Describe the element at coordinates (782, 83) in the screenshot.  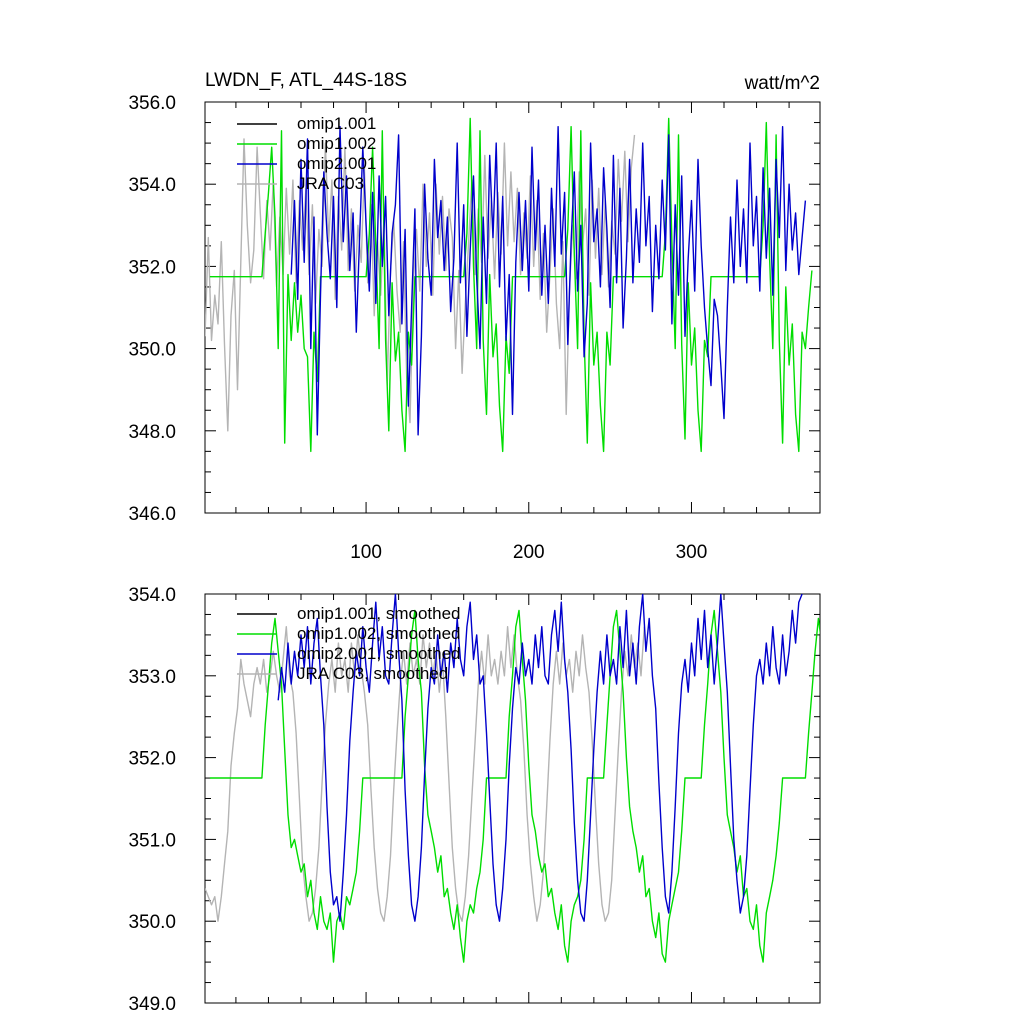
I see `units-label: watt/m^2` at that location.